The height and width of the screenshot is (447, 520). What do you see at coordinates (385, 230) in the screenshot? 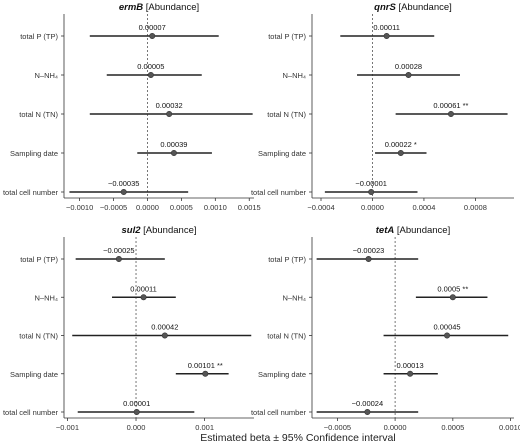
I see `panel-title-gene: tetA` at bounding box center [385, 230].